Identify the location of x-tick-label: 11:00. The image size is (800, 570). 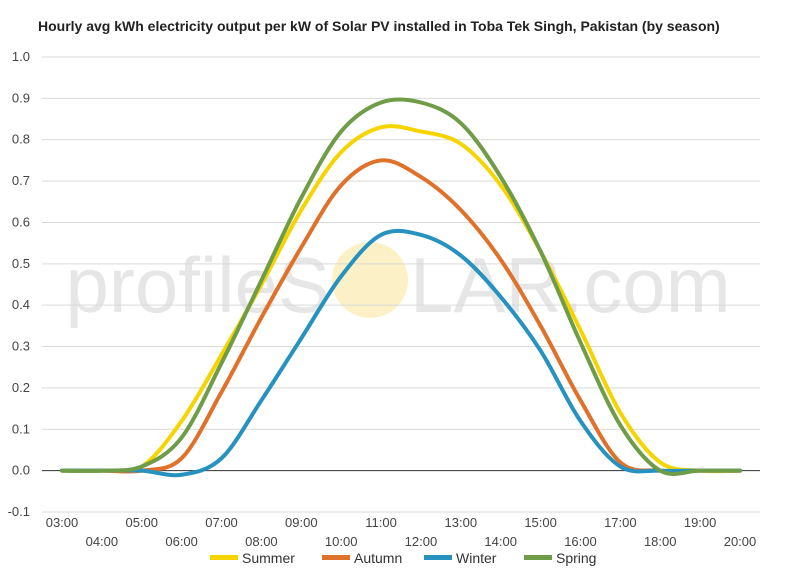
(381, 522).